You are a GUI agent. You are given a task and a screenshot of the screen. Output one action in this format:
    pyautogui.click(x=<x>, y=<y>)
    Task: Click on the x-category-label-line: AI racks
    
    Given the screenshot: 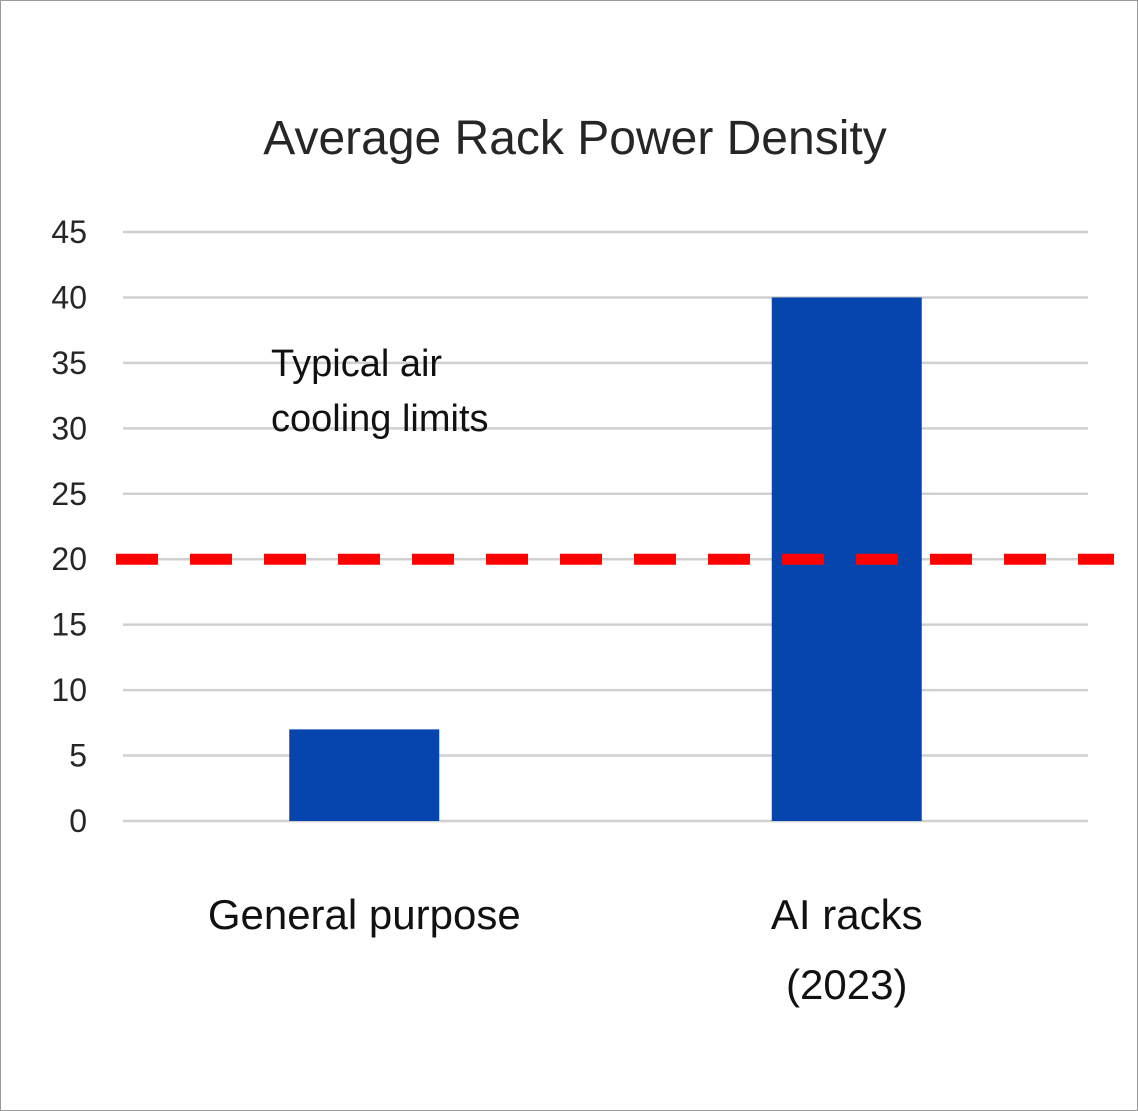 What is the action you would take?
    pyautogui.click(x=847, y=914)
    